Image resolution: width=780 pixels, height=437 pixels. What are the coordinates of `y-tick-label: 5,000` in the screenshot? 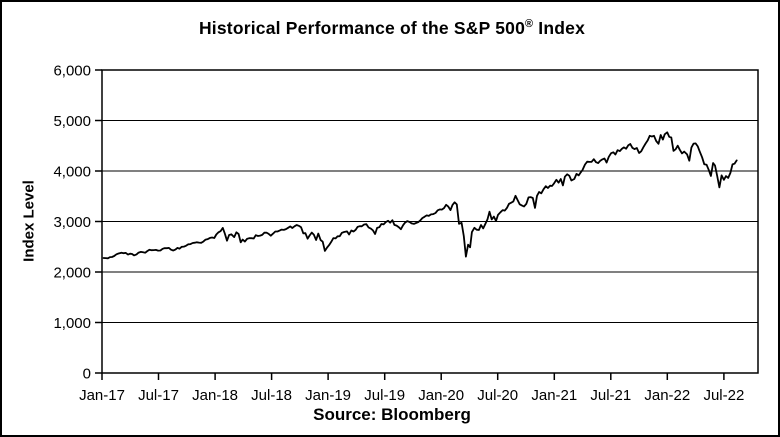 It's located at (72, 121).